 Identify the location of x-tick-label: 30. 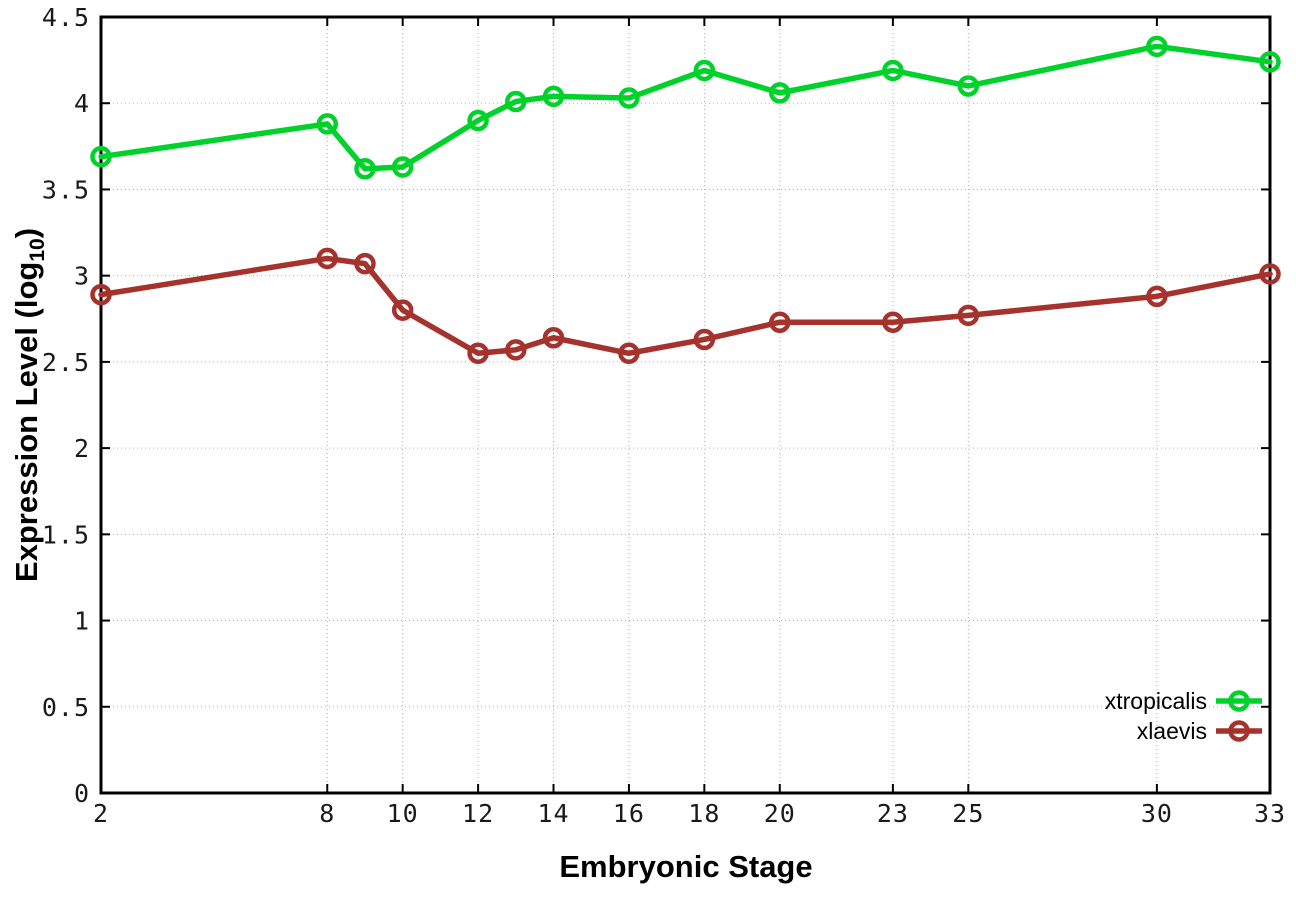
(1157, 813).